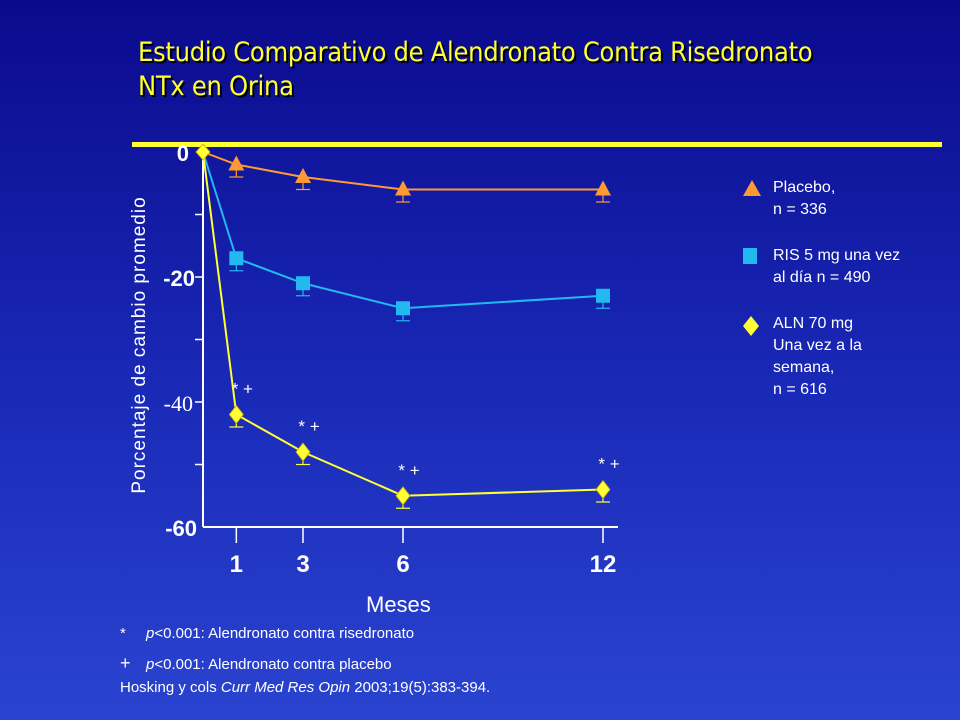 This screenshot has width=960, height=720. Describe the element at coordinates (403, 230) in the screenshot. I see `series-line` at that location.